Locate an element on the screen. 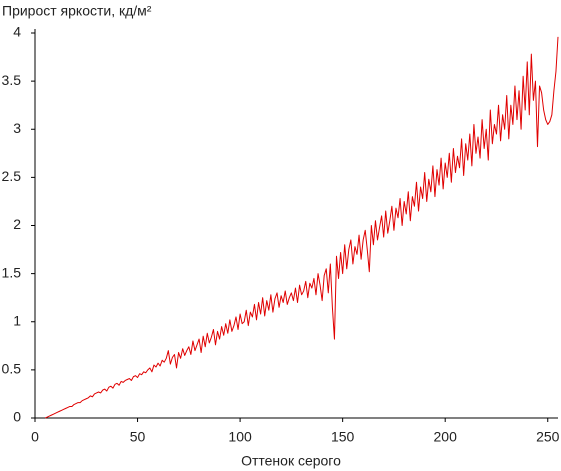 This screenshot has width=561, height=471. y-tick-label: 2 is located at coordinates (17, 224).